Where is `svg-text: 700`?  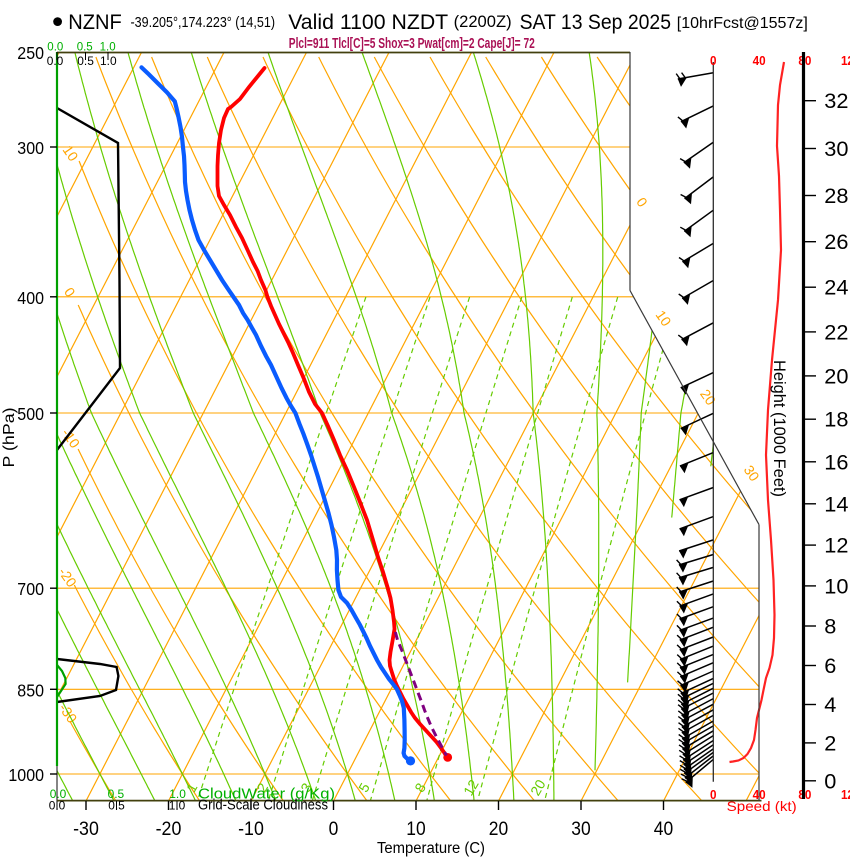
svg-text: 700 is located at coordinates (30, 589).